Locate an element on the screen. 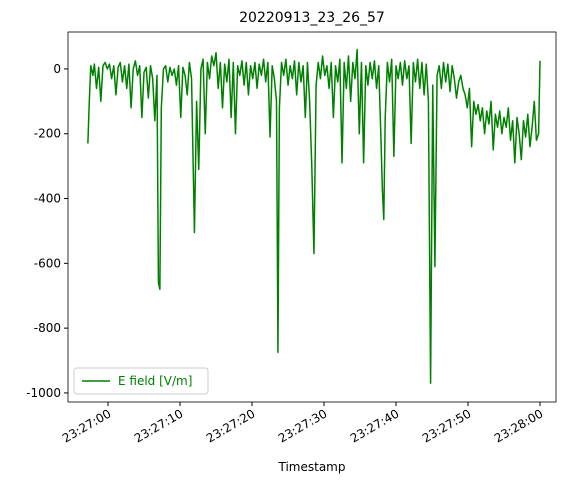 The image size is (580, 484). legend-box is located at coordinates (141, 381).